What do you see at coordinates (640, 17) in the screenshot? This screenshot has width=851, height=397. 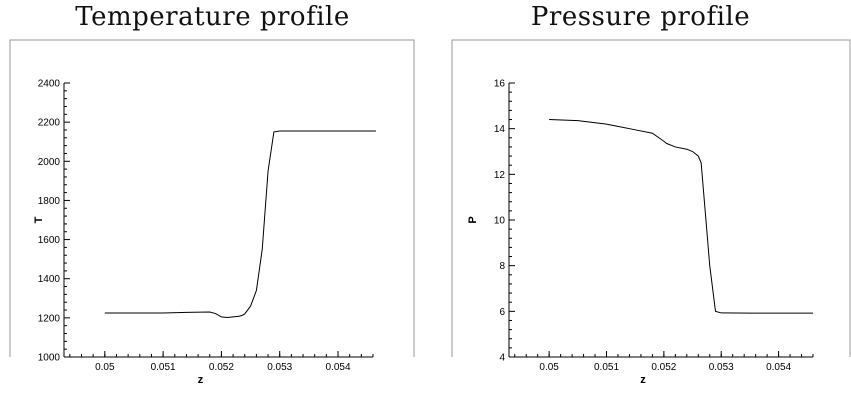 I see `pressure-chart-title: Pressure profile` at bounding box center [640, 17].